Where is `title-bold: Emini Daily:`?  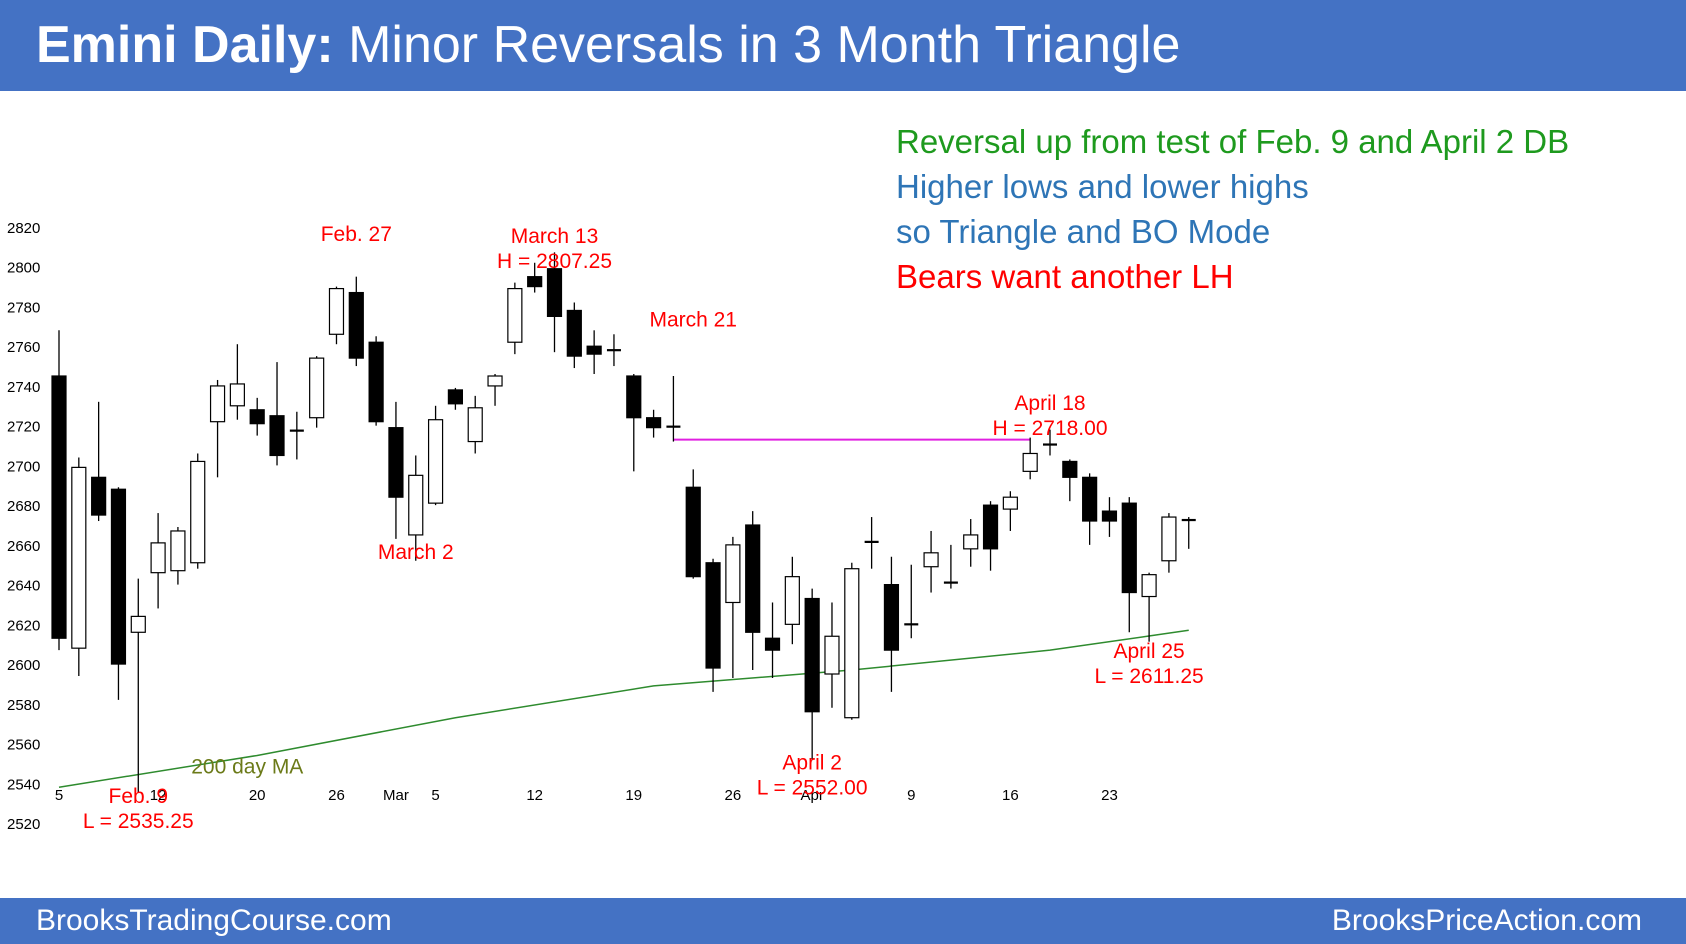 title-bold: Emini Daily: is located at coordinates (185, 45).